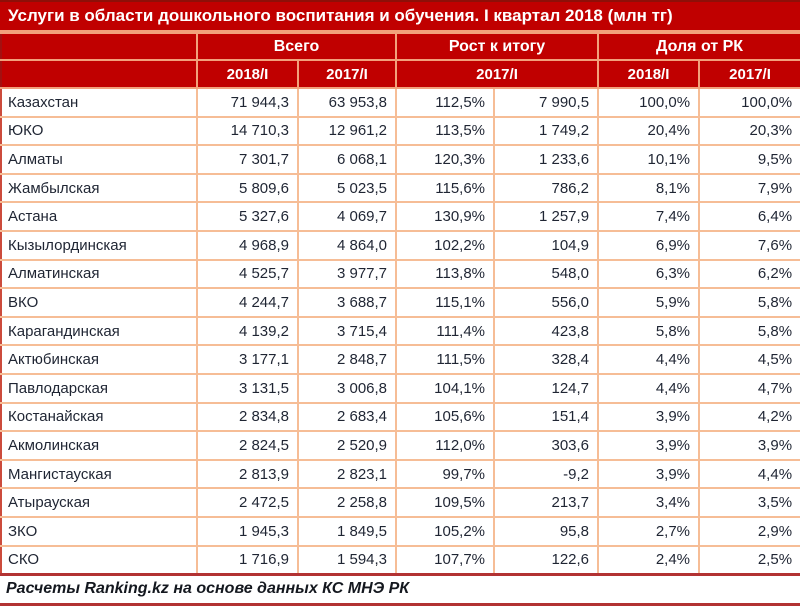 The width and height of the screenshot is (800, 607). What do you see at coordinates (749, 388) in the screenshot?
I see `share-2017-cell: 4,7%` at bounding box center [749, 388].